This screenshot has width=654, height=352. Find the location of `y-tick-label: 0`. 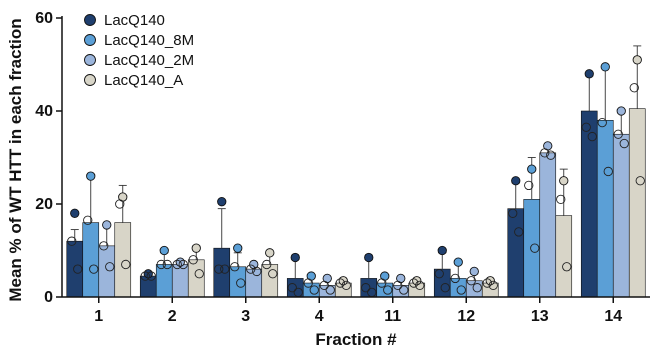

y-tick-label: 0 is located at coordinates (48, 297).